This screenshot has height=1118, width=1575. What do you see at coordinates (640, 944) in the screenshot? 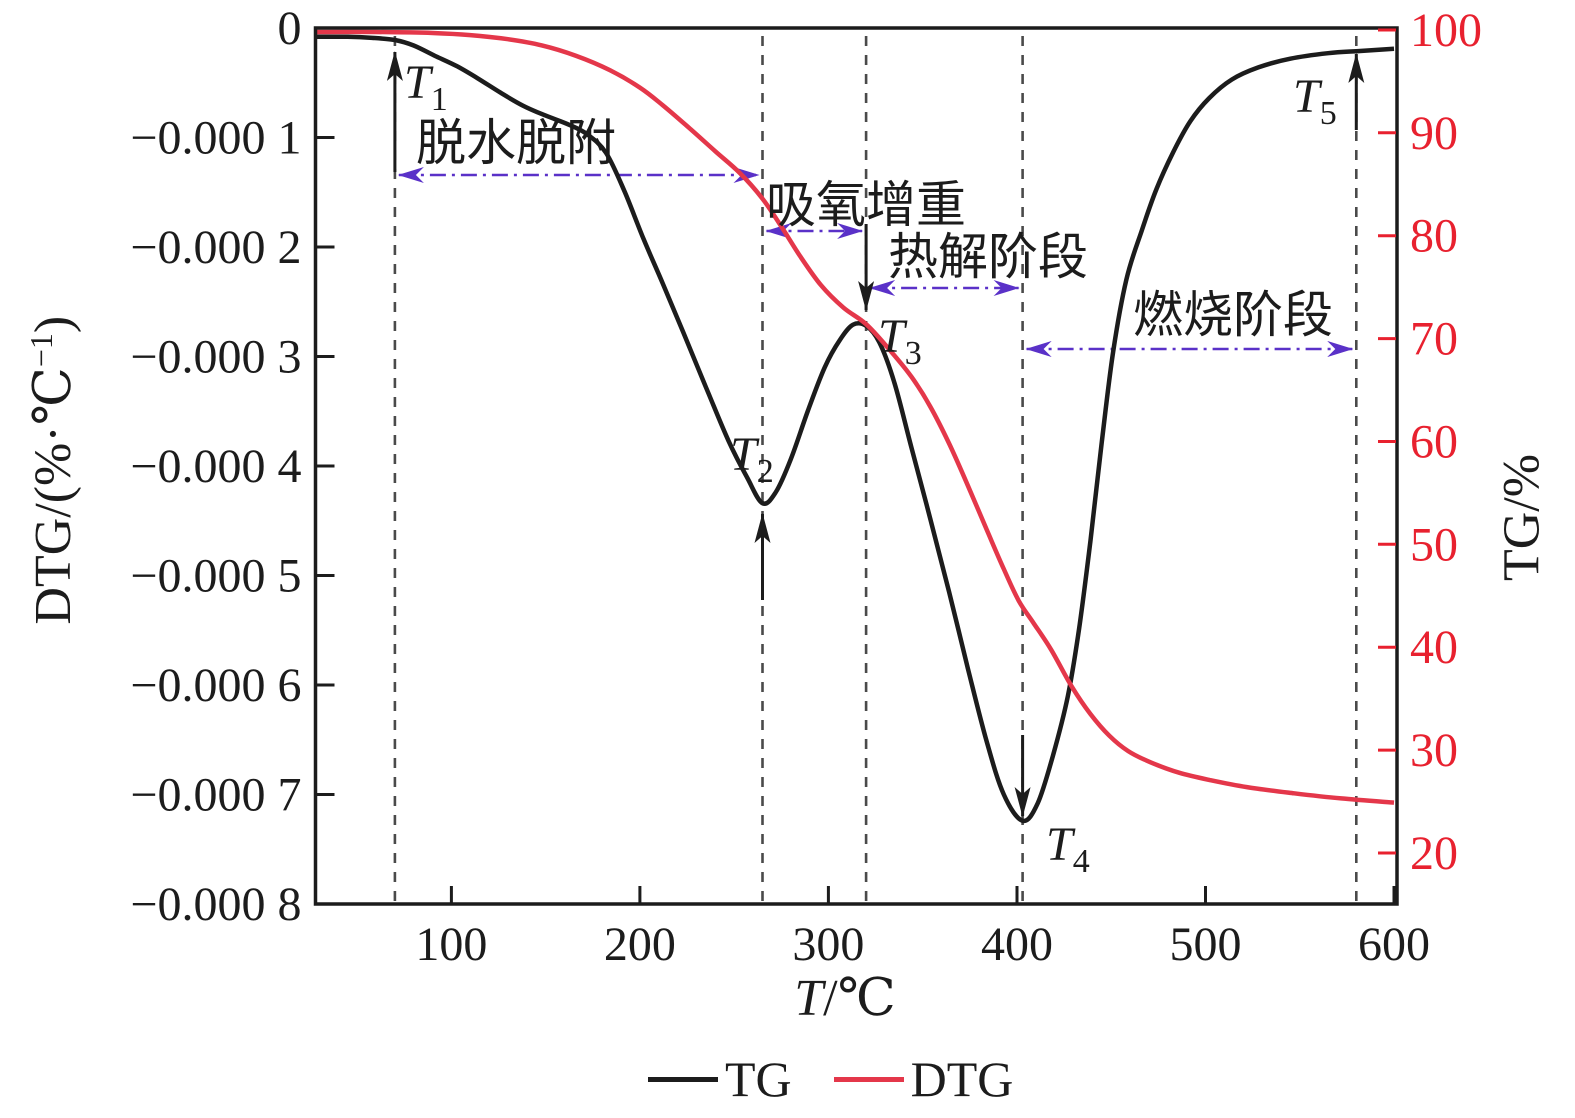
I see `x-tick-label: 200` at bounding box center [640, 944].